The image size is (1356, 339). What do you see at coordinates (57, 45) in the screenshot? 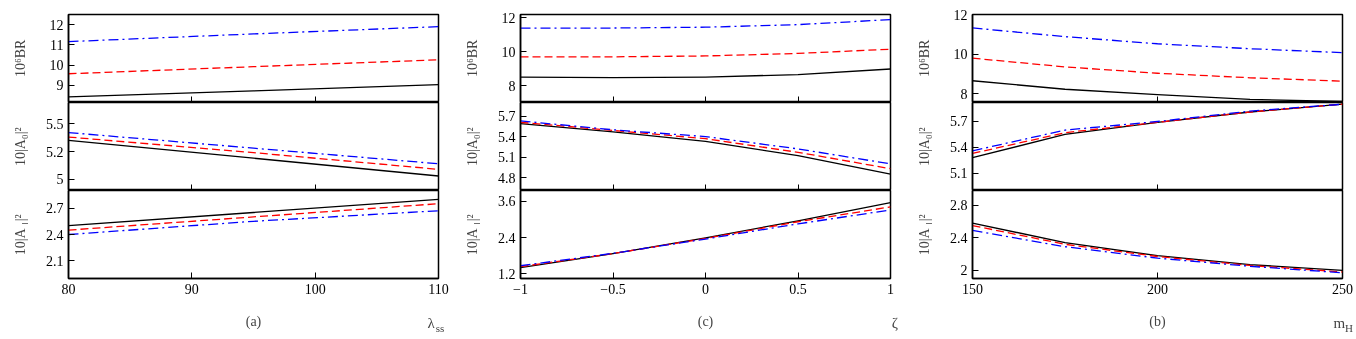
I see `y-tick-label: 11` at bounding box center [57, 45].